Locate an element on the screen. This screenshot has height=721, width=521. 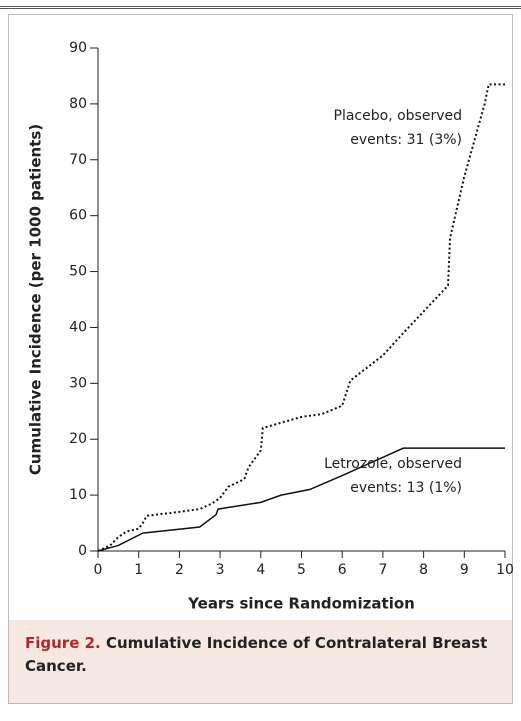
x-tick-label: 5 is located at coordinates (301, 570).